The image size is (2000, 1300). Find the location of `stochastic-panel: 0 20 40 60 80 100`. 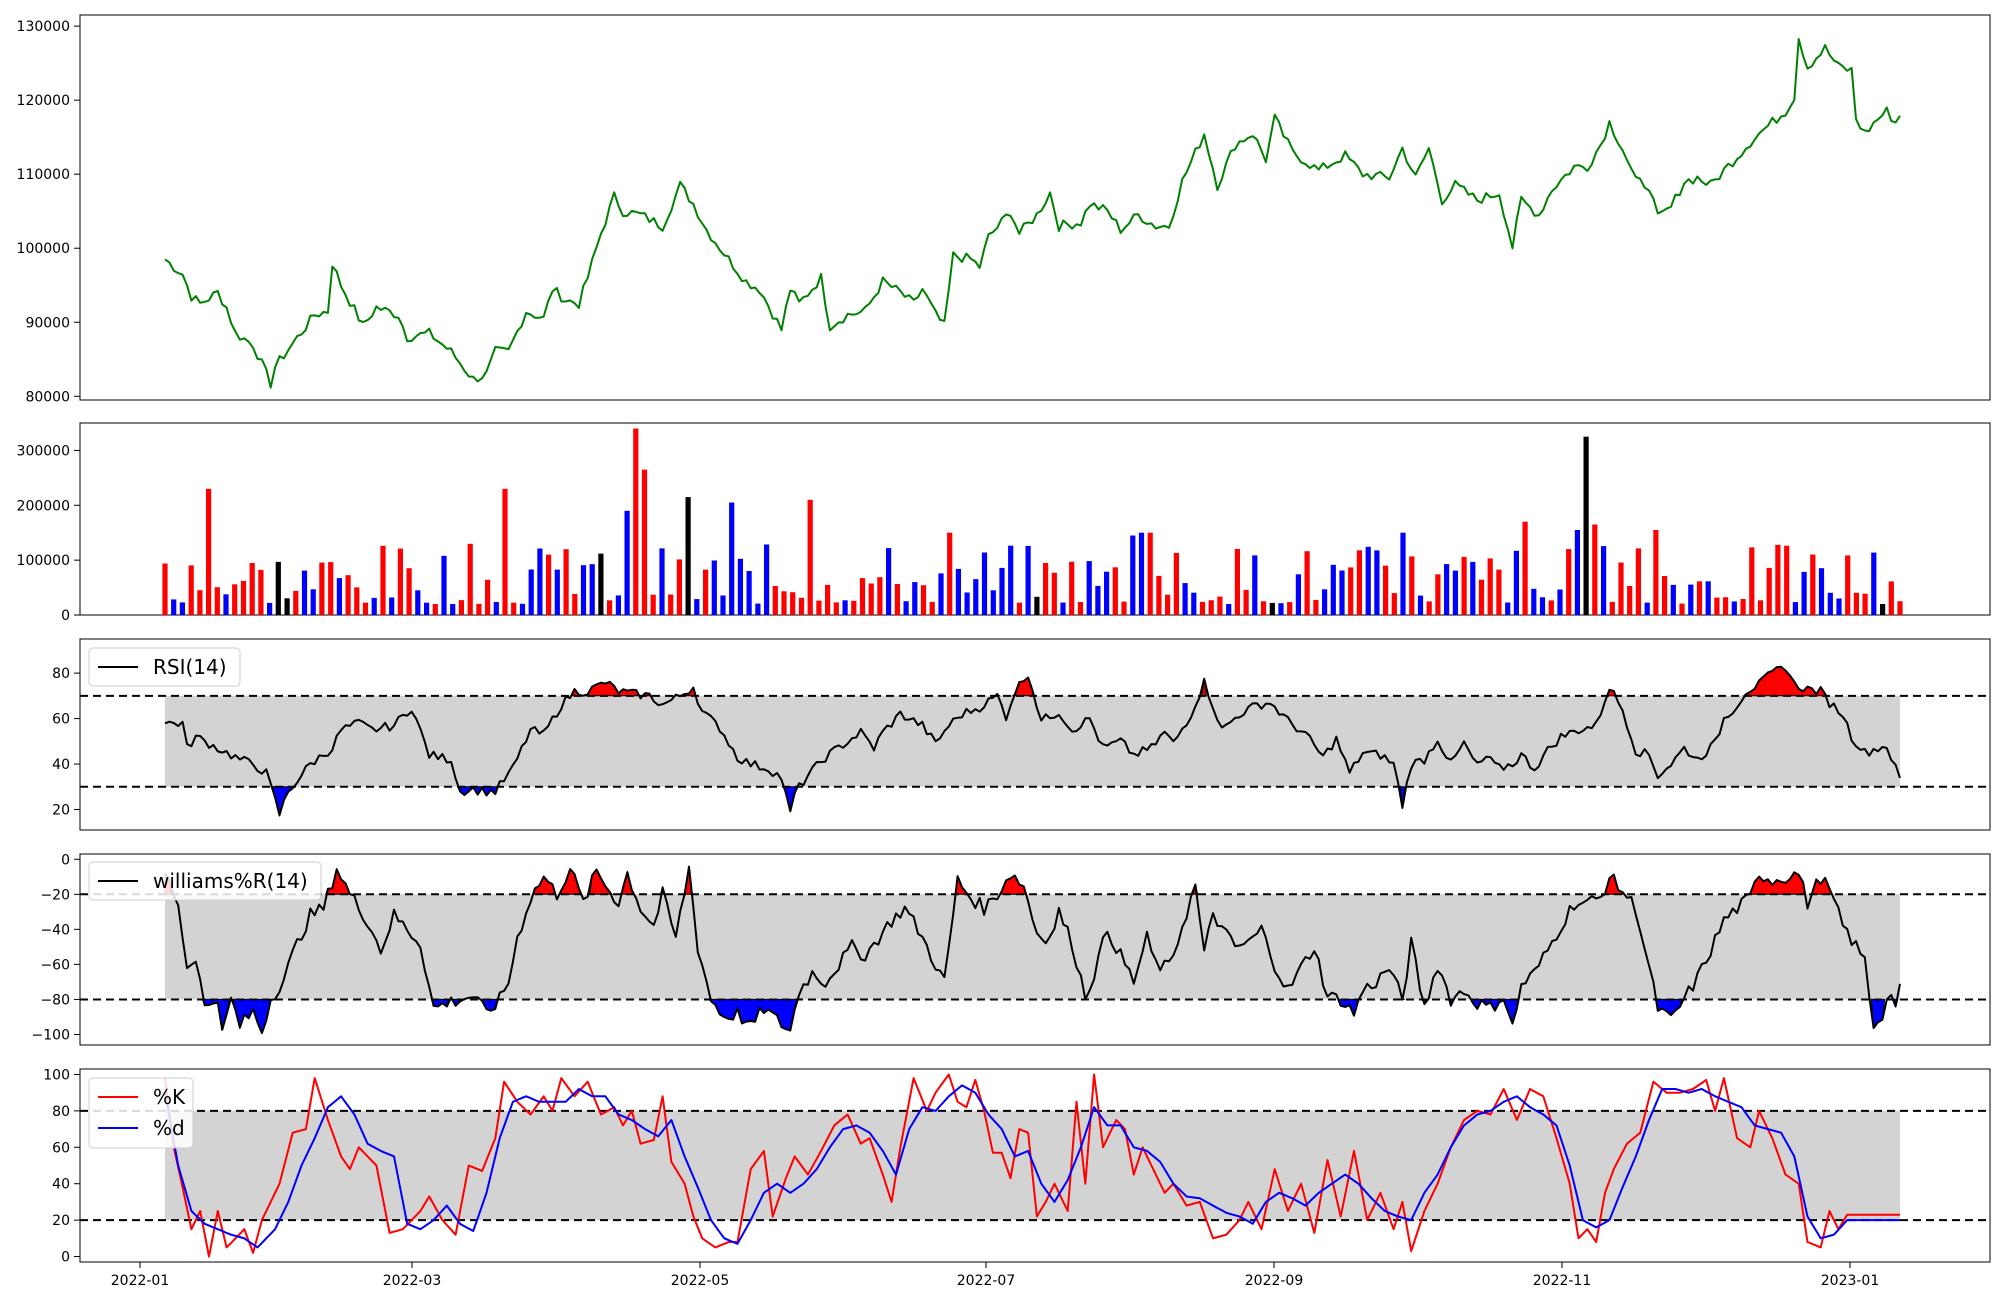

stochastic-panel: 0 20 40 60 80 100 is located at coordinates (1017, 1166).